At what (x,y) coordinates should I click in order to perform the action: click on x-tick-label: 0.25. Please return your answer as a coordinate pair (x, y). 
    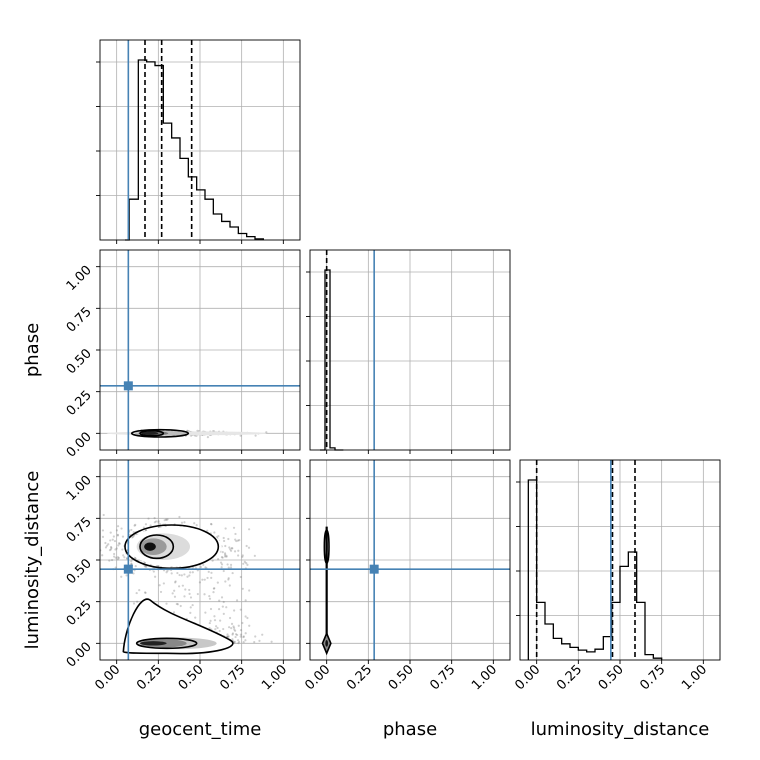
    Looking at the image, I should click on (569, 677).